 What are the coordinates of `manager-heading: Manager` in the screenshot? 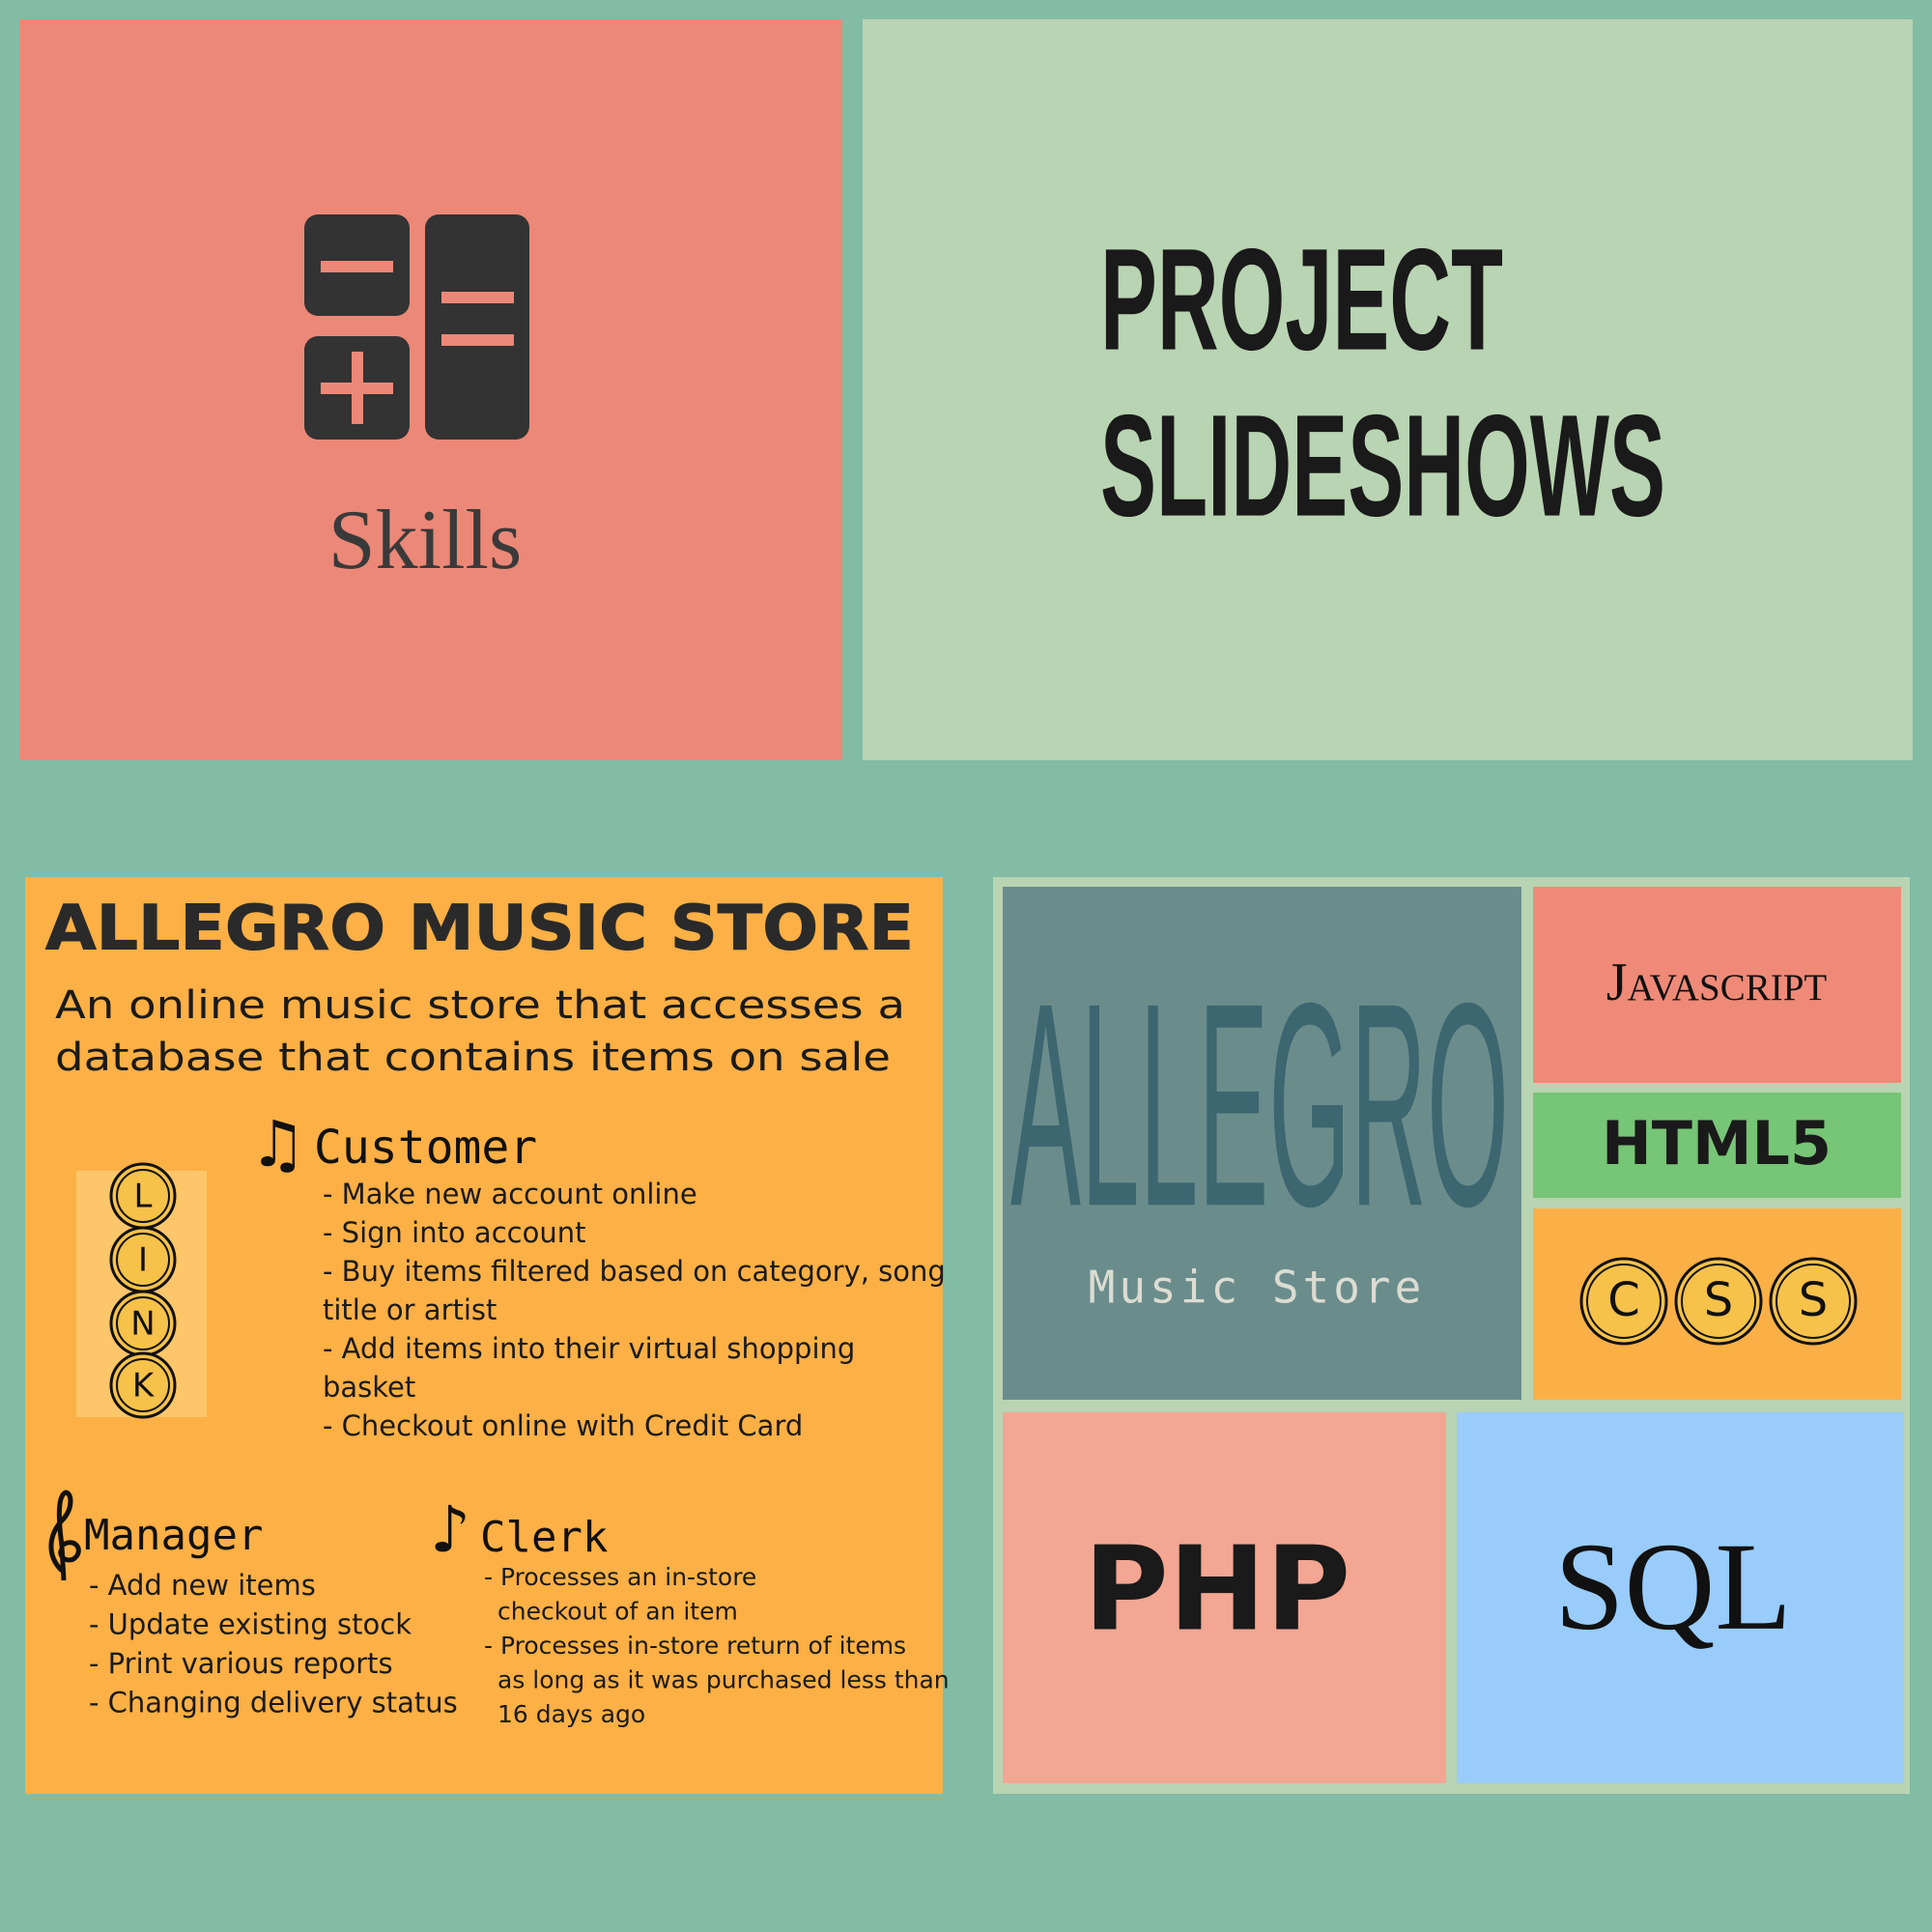 It's located at (173, 1535).